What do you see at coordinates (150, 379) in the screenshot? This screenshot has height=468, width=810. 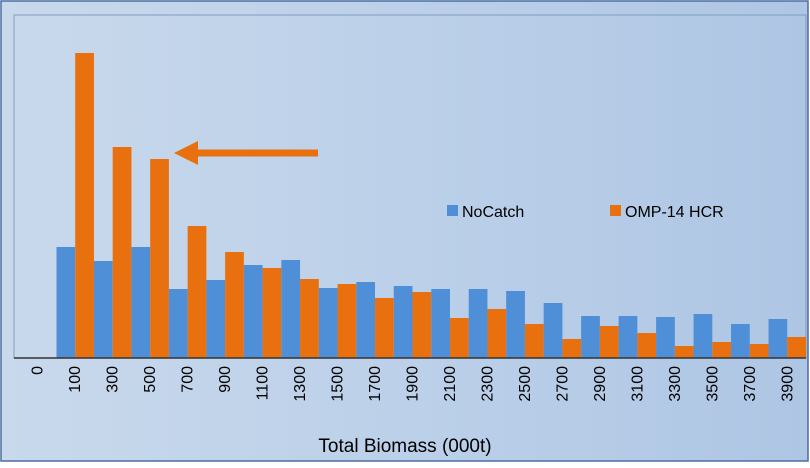 I see `x-tick-label: 500` at bounding box center [150, 379].